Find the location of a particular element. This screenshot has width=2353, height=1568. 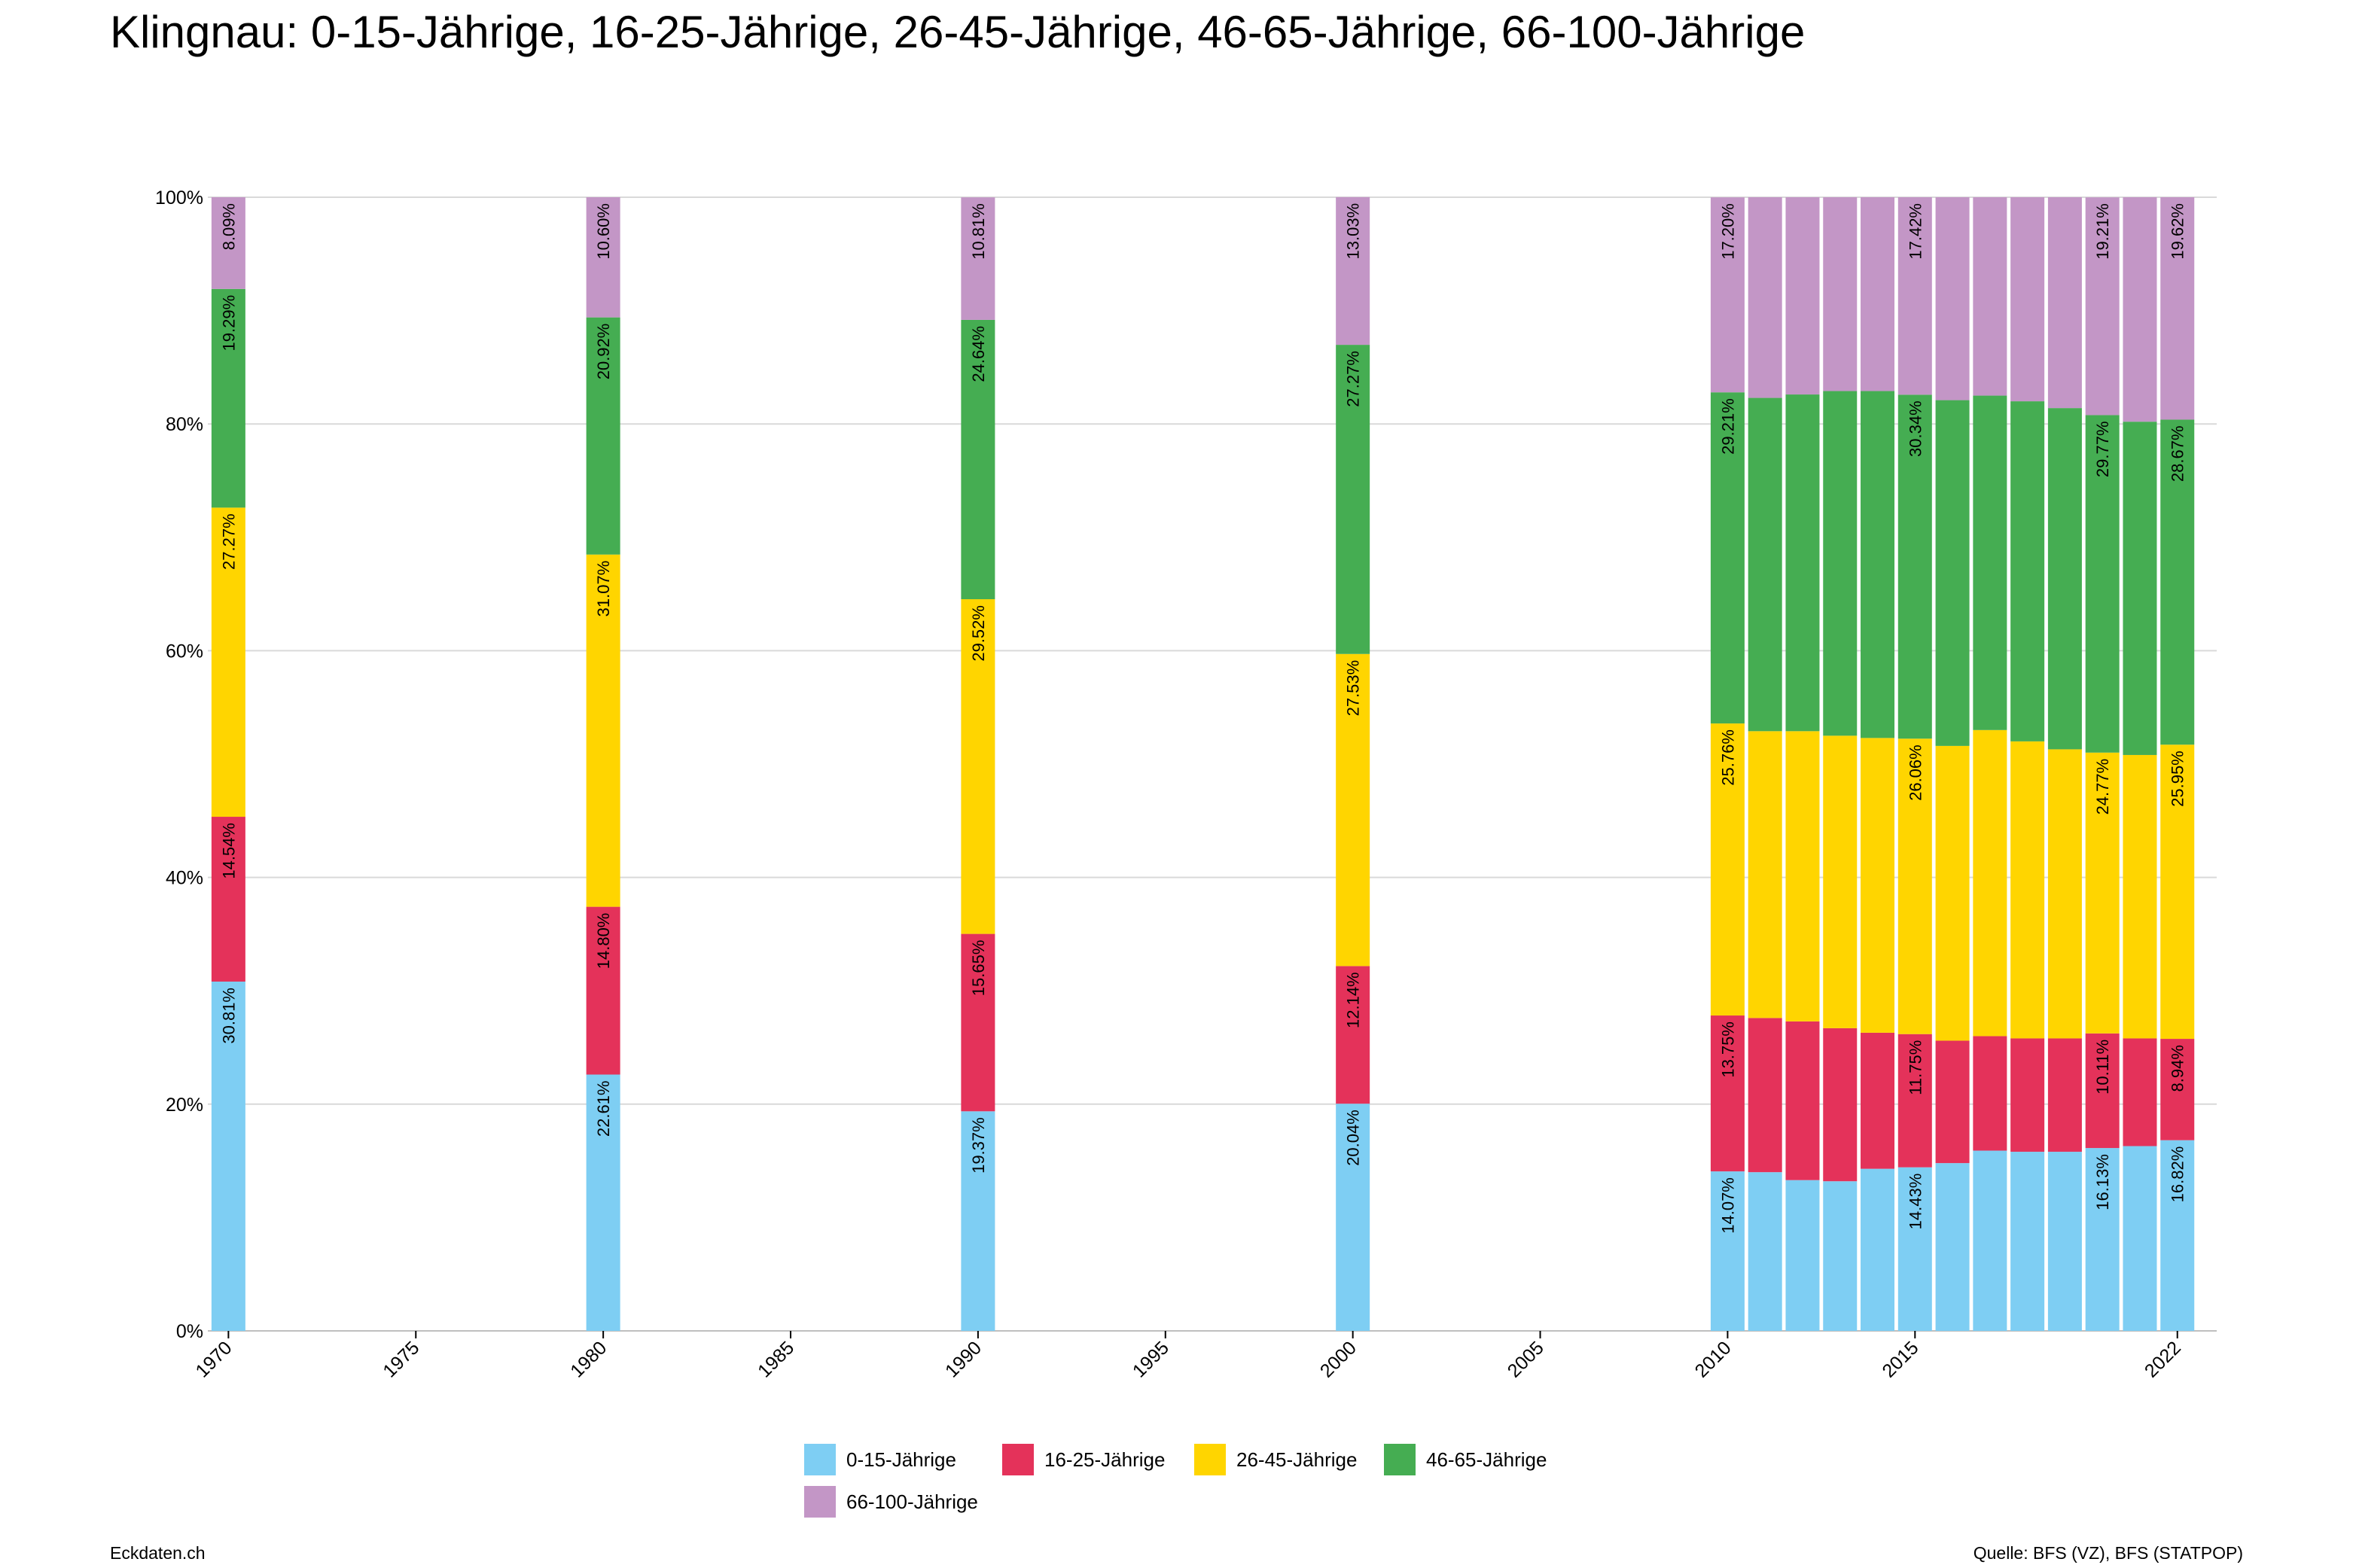

y-tick-label: 20% is located at coordinates (184, 1105).